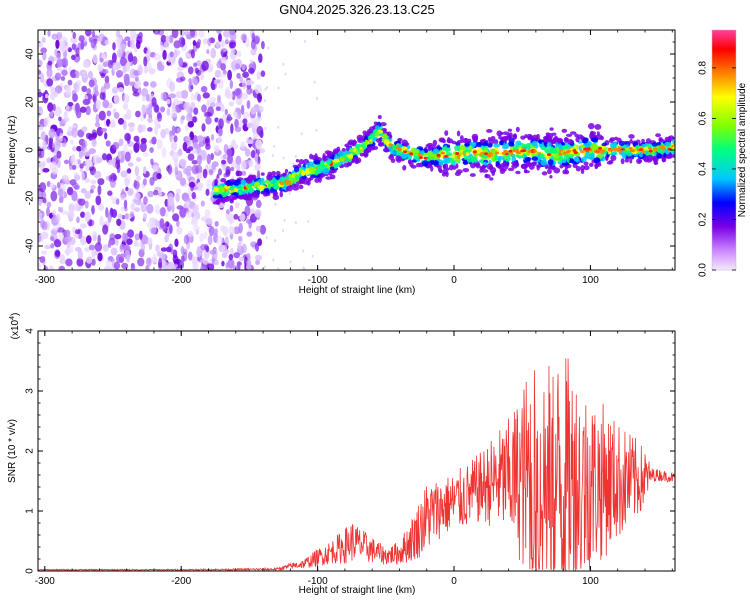 The height and width of the screenshot is (600, 750). I want to click on chart-title: GN04.2025.326.23.13.C25, so click(356, 9).